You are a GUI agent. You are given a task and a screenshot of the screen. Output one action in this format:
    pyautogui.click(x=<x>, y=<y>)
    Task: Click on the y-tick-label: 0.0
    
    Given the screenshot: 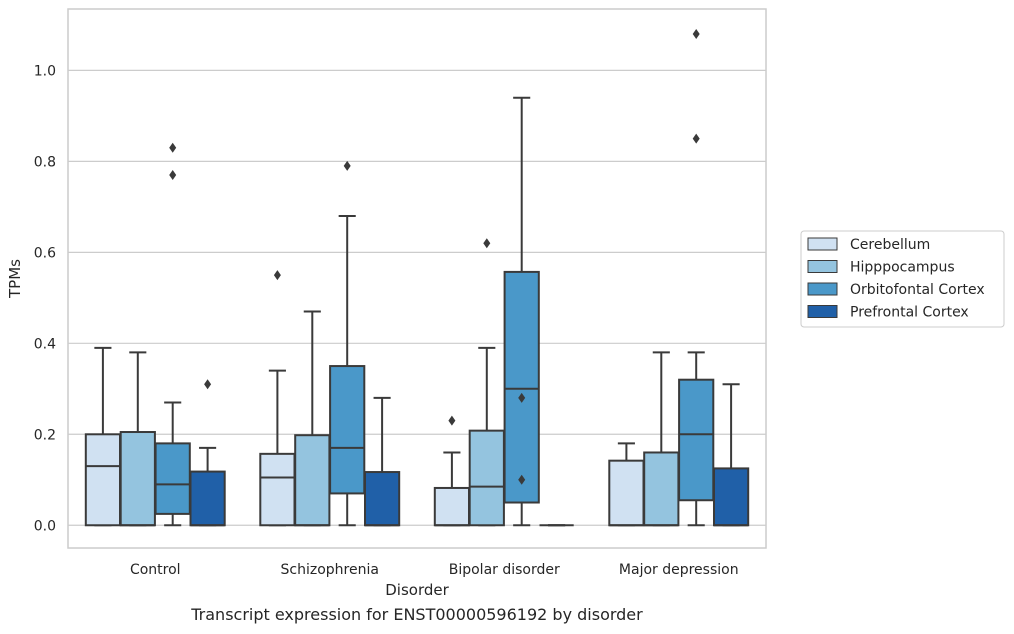 What is the action you would take?
    pyautogui.click(x=45, y=526)
    